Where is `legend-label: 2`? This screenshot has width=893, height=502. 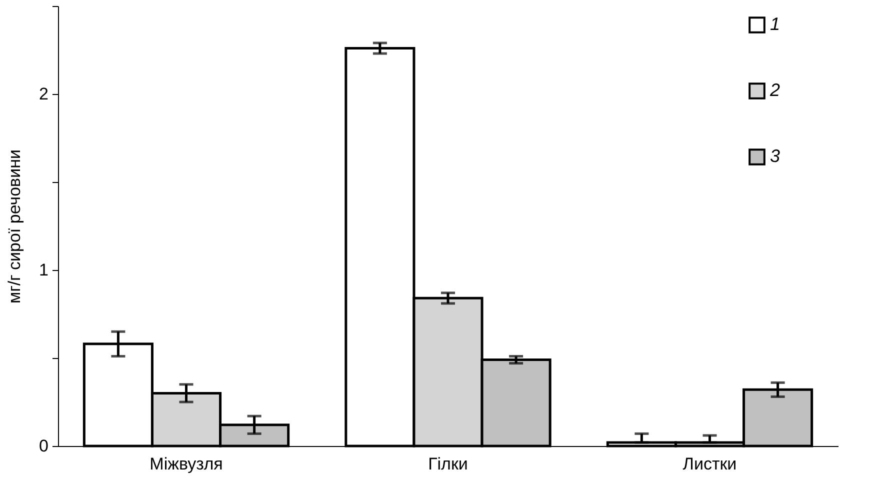
legend-label: 2 is located at coordinates (774, 90).